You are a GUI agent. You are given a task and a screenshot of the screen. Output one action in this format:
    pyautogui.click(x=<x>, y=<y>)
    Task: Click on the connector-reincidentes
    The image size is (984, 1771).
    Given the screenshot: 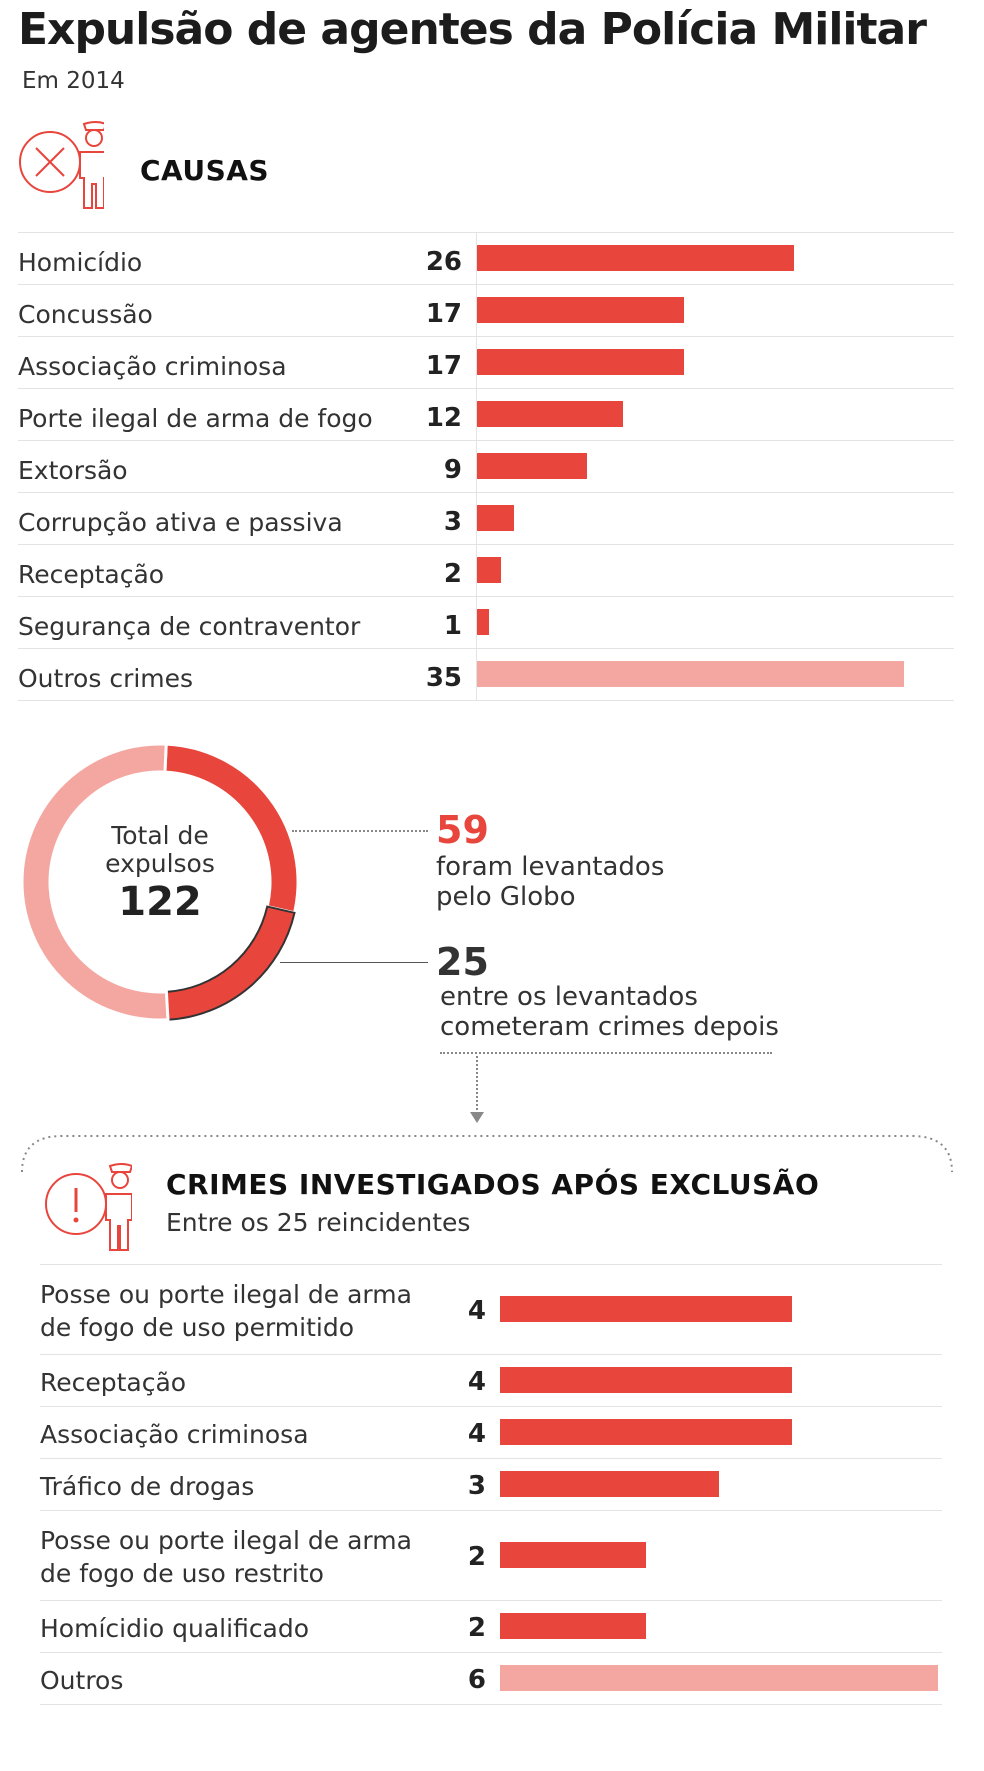 What is the action you would take?
    pyautogui.click(x=354, y=962)
    